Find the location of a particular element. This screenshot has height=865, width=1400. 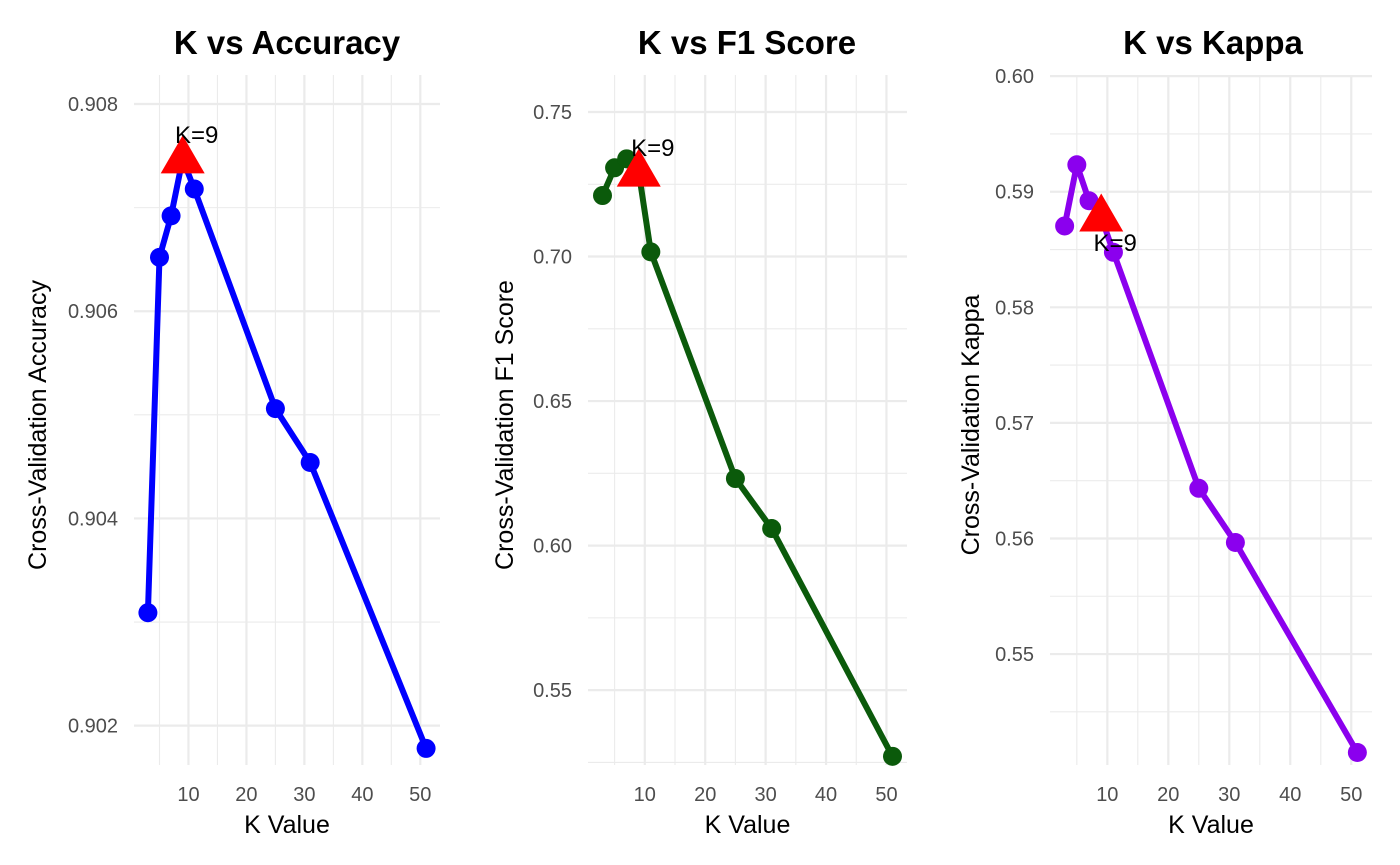

y-tick-label: 0.902 is located at coordinates (93, 727).